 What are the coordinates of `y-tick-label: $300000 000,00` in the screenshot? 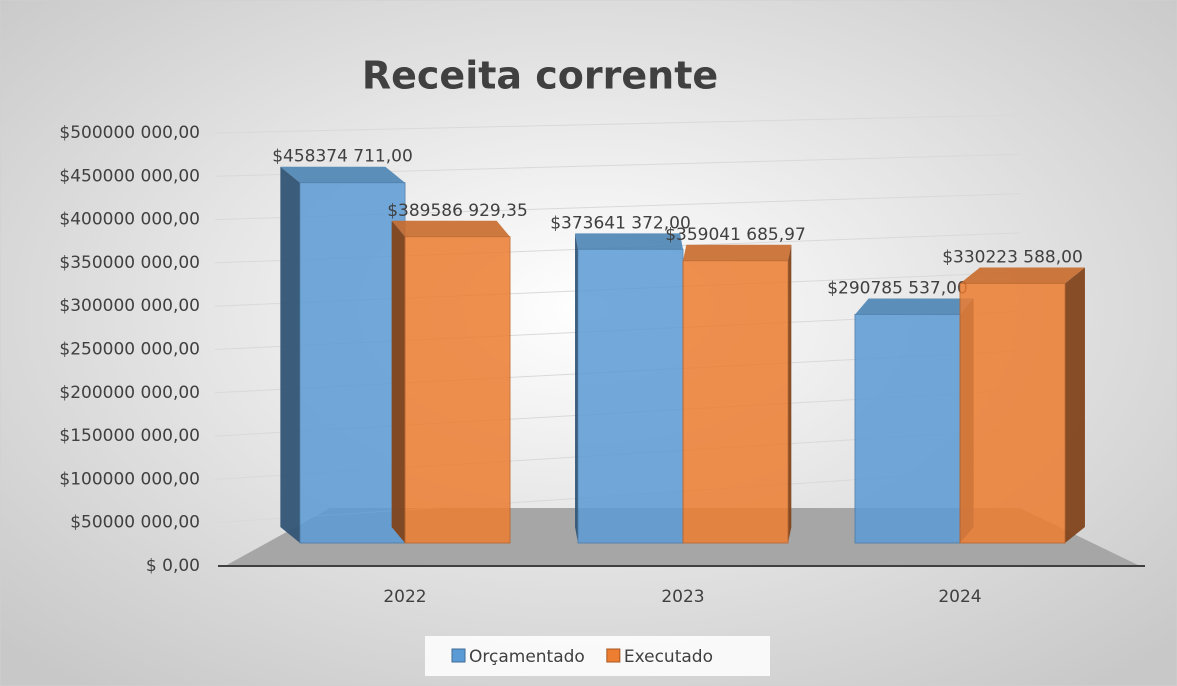 It's located at (129, 306).